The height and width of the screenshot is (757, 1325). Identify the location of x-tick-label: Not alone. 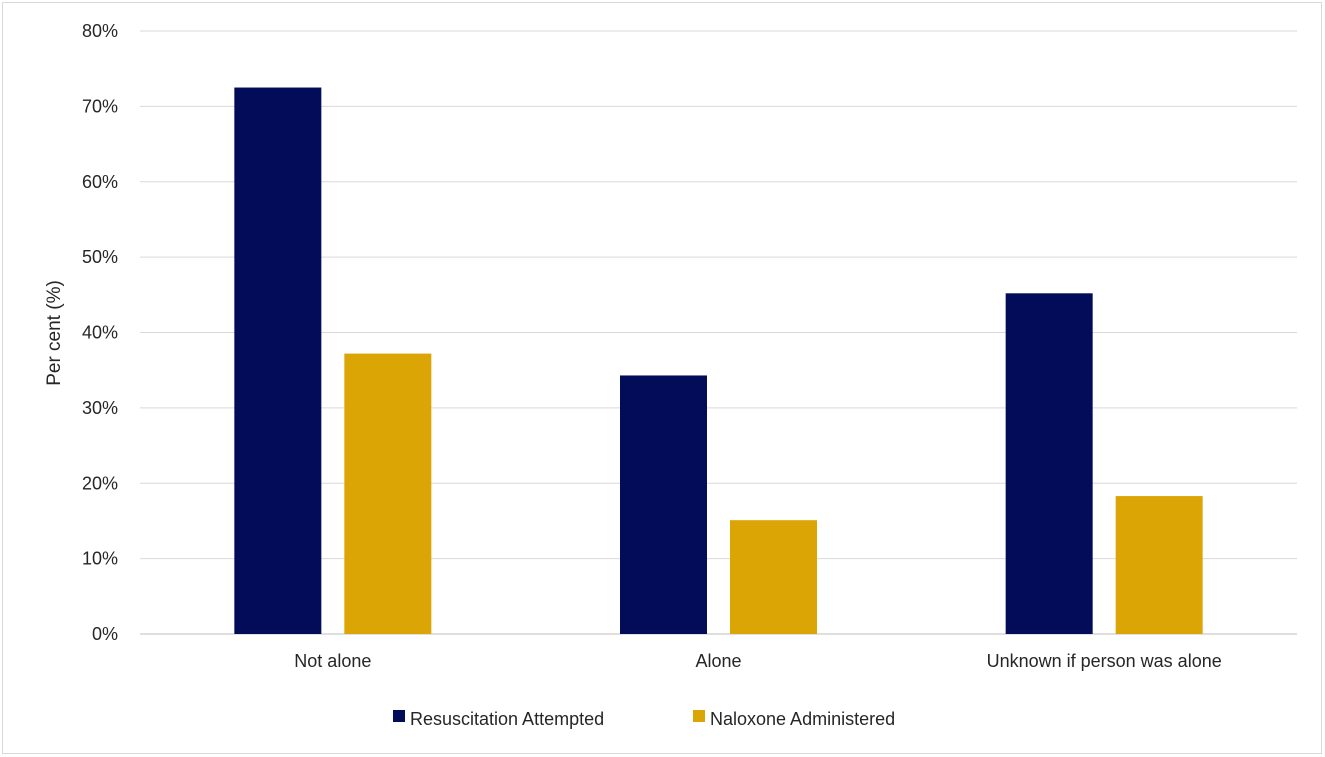
(332, 661).